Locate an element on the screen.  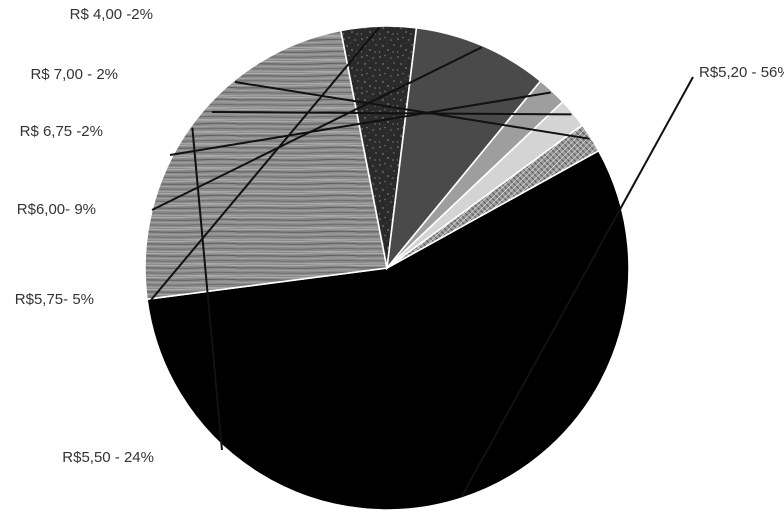
pie-label-1: R$5,20 - 56% is located at coordinates (741, 72).